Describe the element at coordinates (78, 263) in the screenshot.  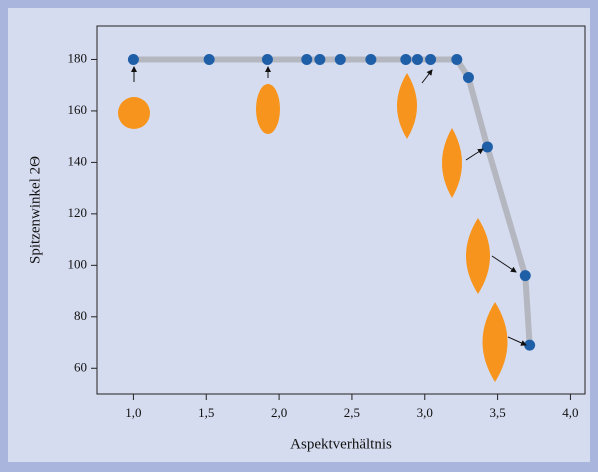
I see `y-tick-label: 100` at that location.